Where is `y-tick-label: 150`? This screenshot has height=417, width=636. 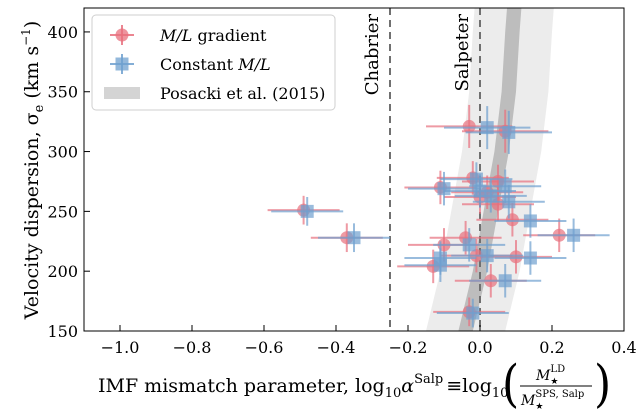 y-tick-label: 150 is located at coordinates (62, 331).